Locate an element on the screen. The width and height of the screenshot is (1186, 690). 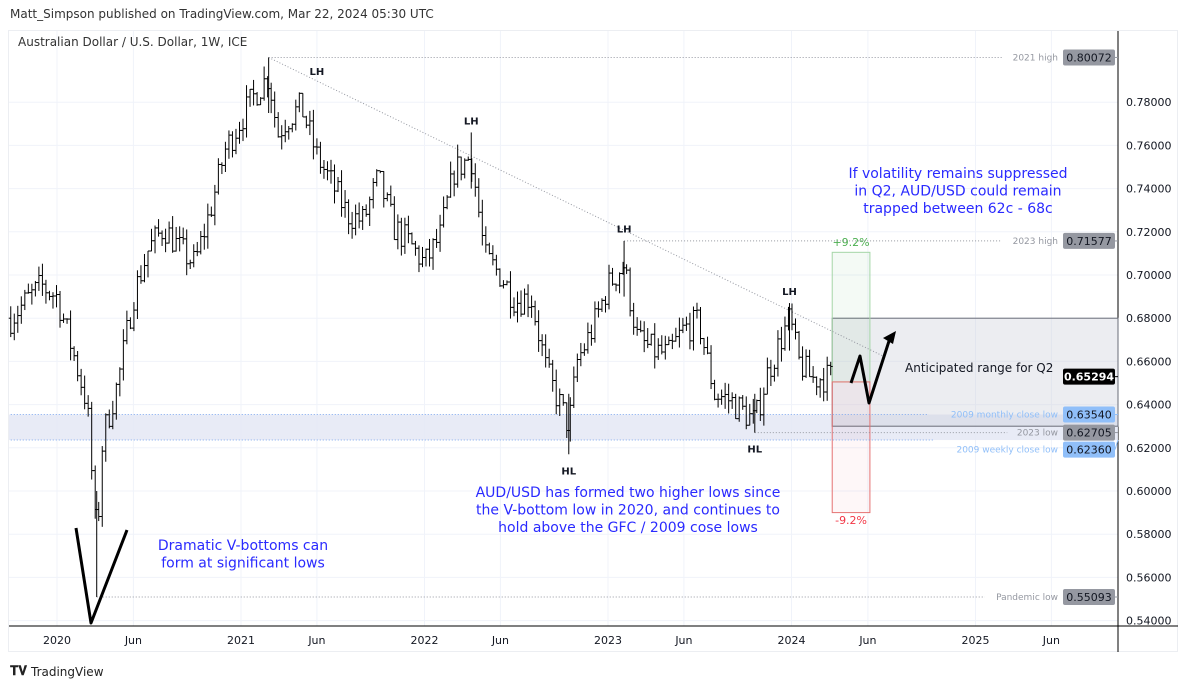
level-label: 2021 high is located at coordinates (1035, 58).